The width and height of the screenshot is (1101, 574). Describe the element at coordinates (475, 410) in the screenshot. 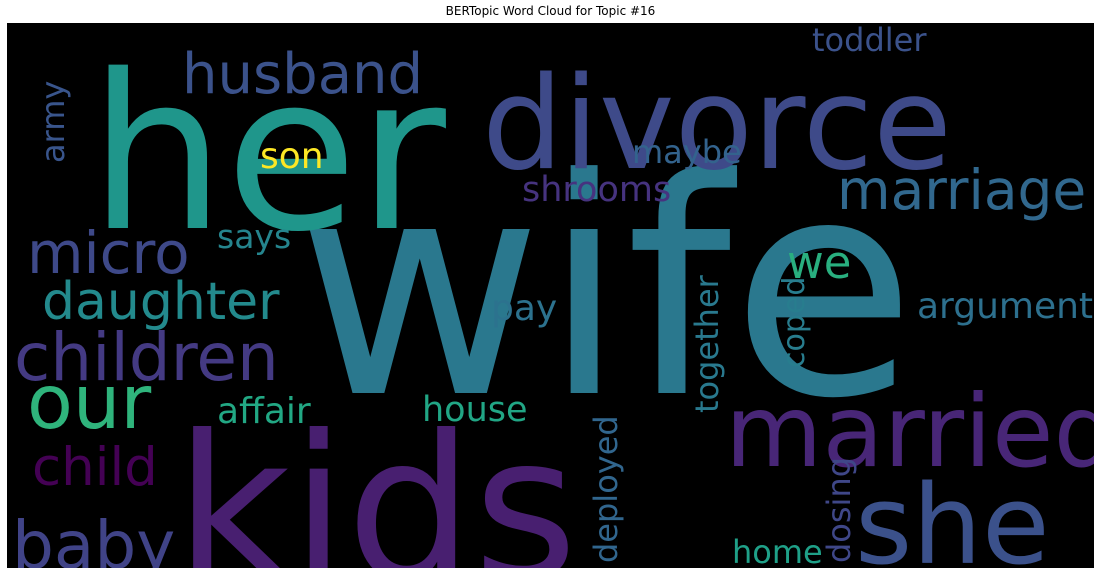

I see `word-house: house` at that location.